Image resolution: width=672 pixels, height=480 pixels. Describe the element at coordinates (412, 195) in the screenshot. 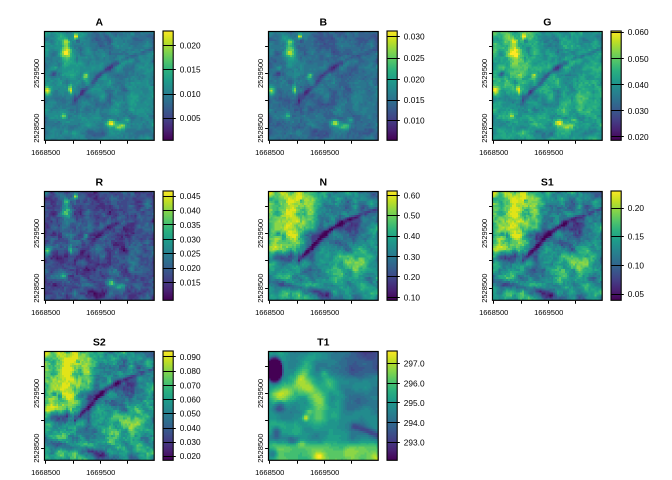

I see `svg-text: 0.60` at that location.